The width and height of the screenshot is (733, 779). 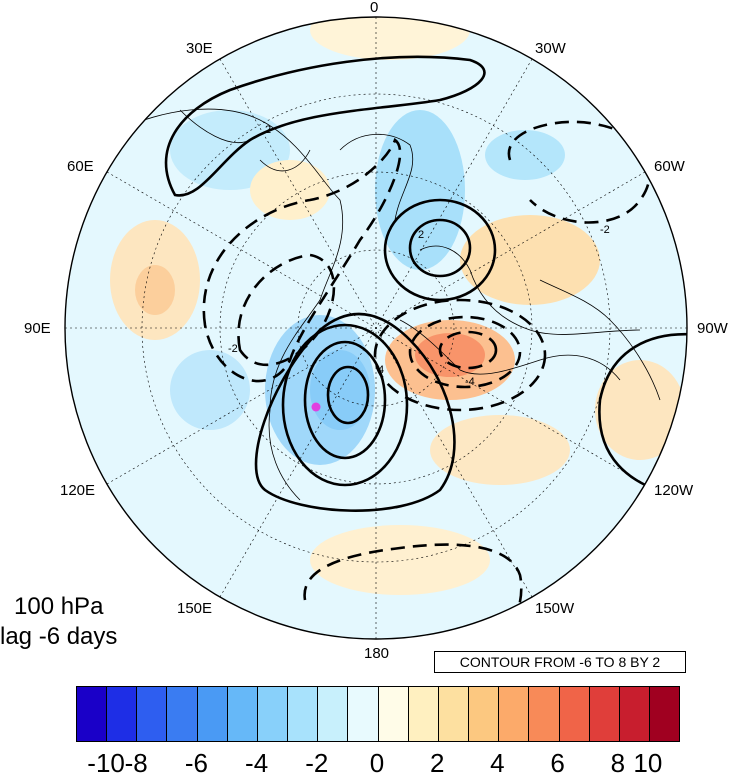 I want to click on lon-label-150w: 150W, so click(x=555, y=608).